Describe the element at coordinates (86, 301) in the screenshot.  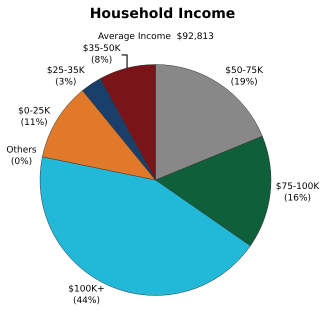
I see `data-label: (44%)` at that location.